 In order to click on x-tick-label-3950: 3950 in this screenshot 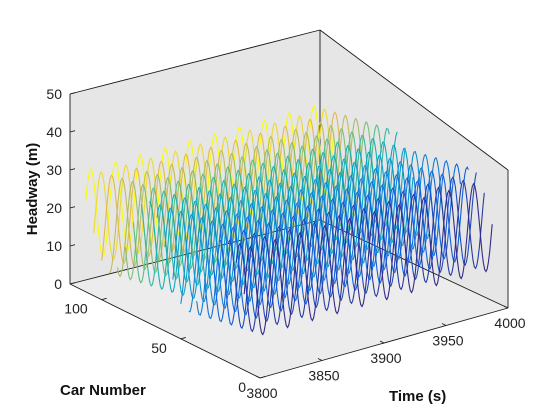, I will do `click(447, 341)`.